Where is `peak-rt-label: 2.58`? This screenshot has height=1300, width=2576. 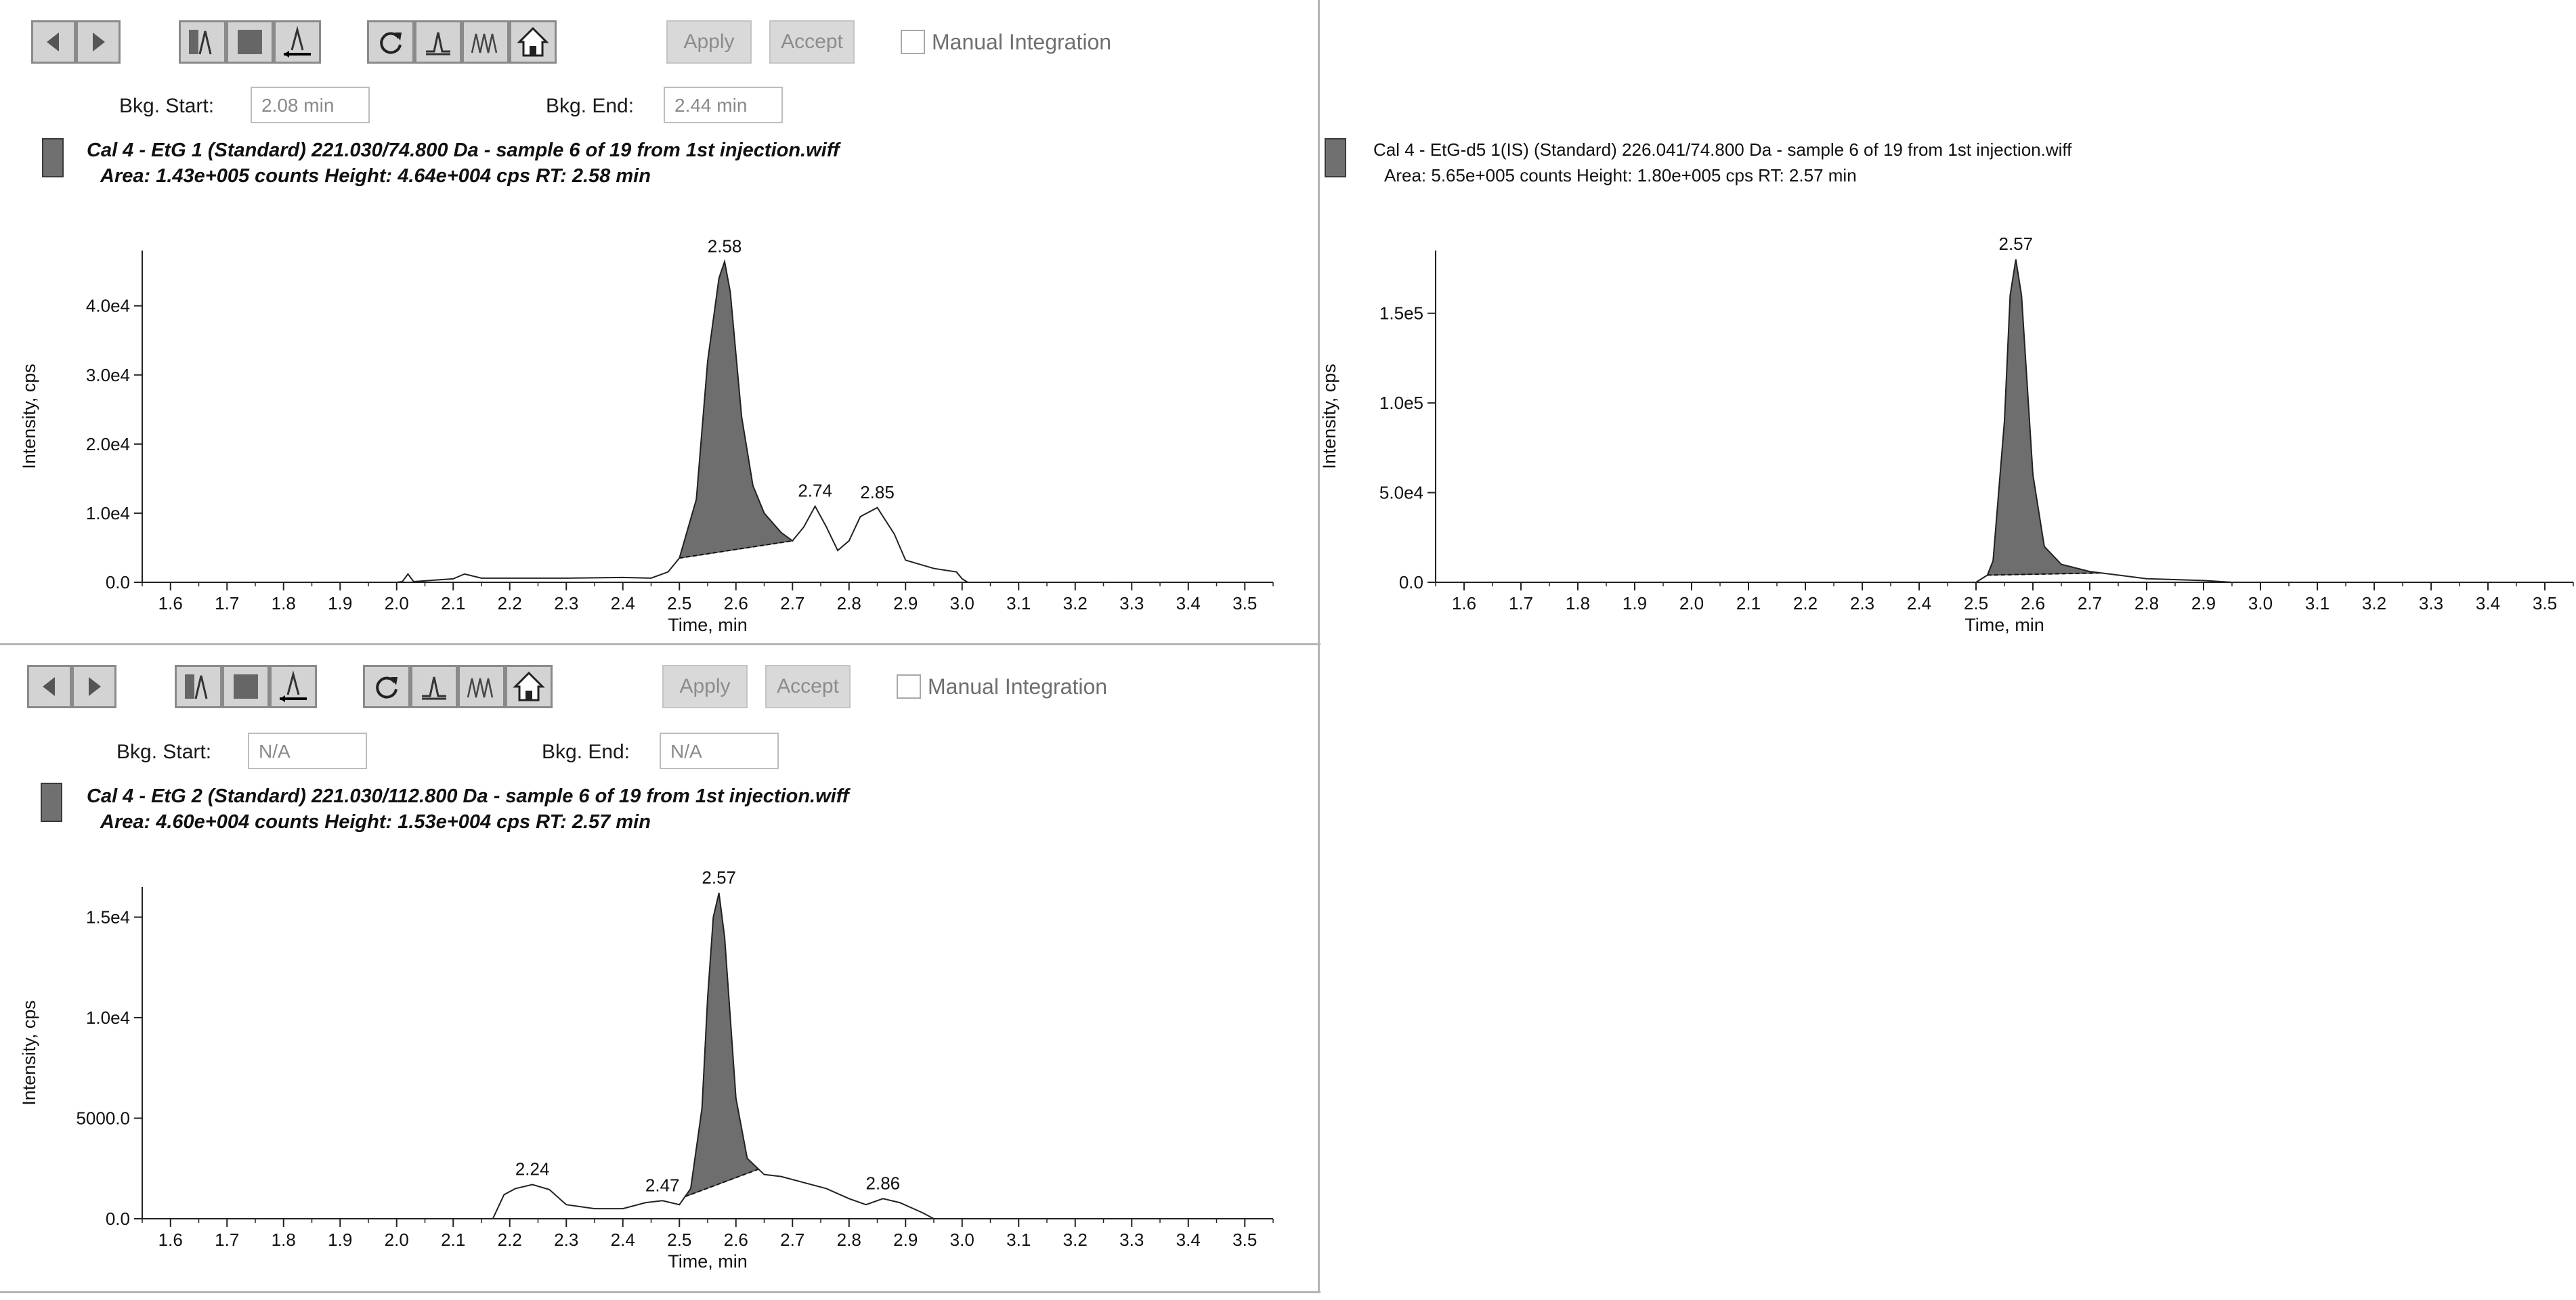
peak-rt-label: 2.58 is located at coordinates (725, 246).